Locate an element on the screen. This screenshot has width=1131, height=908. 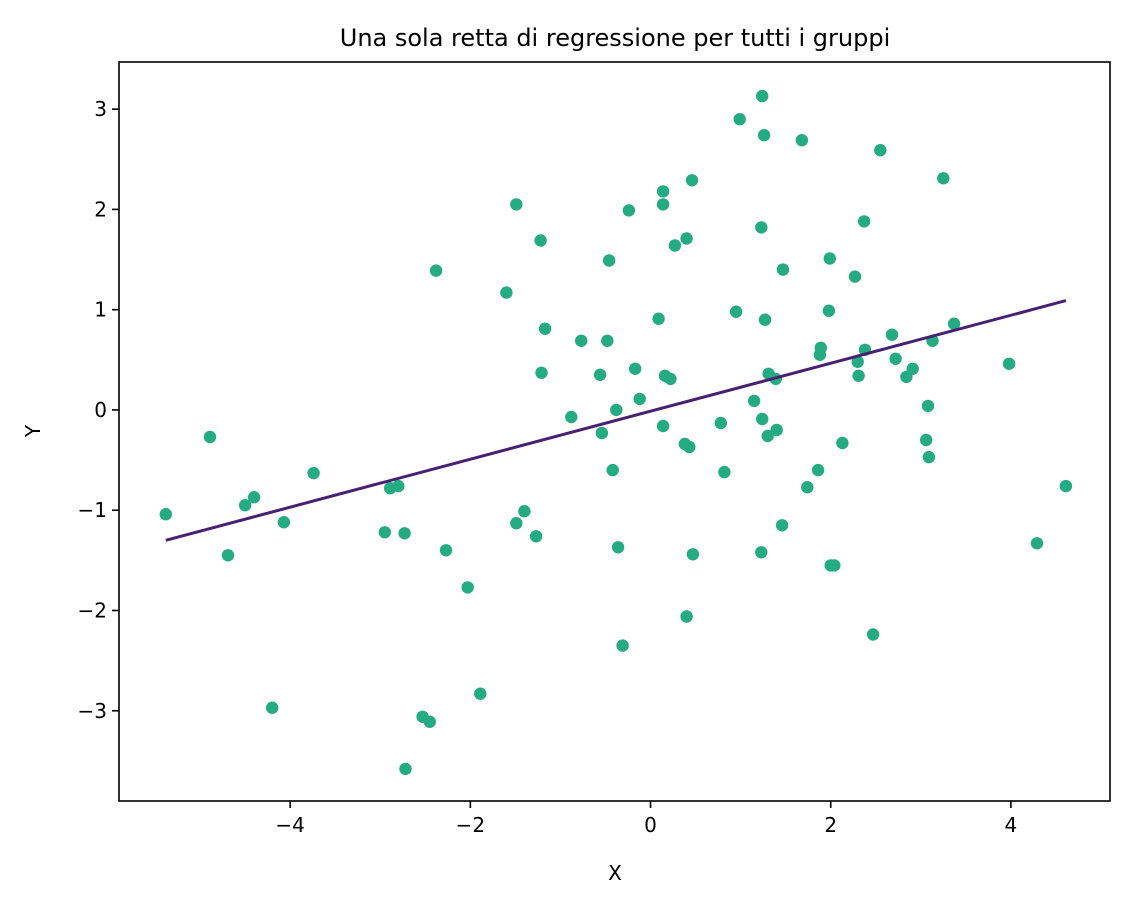
x-tick-label: −2 is located at coordinates (470, 825).